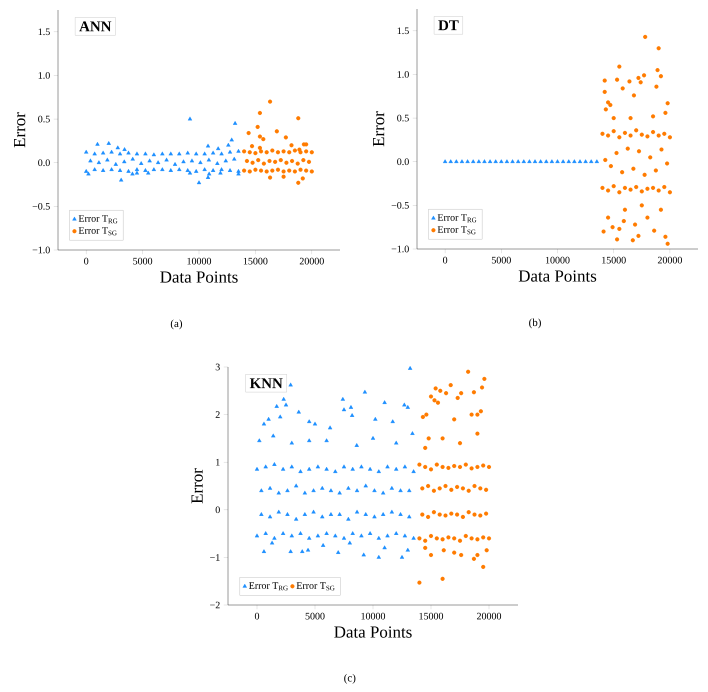 This screenshot has height=692, width=708. Describe the element at coordinates (266, 383) in the screenshot. I see `text: KNN` at that location.